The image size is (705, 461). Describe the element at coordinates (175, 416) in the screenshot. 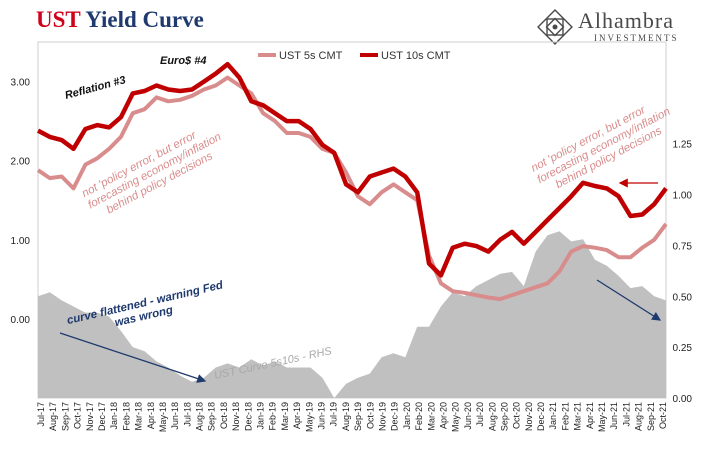

I see `x-tick-label: Jun-18` at that location.